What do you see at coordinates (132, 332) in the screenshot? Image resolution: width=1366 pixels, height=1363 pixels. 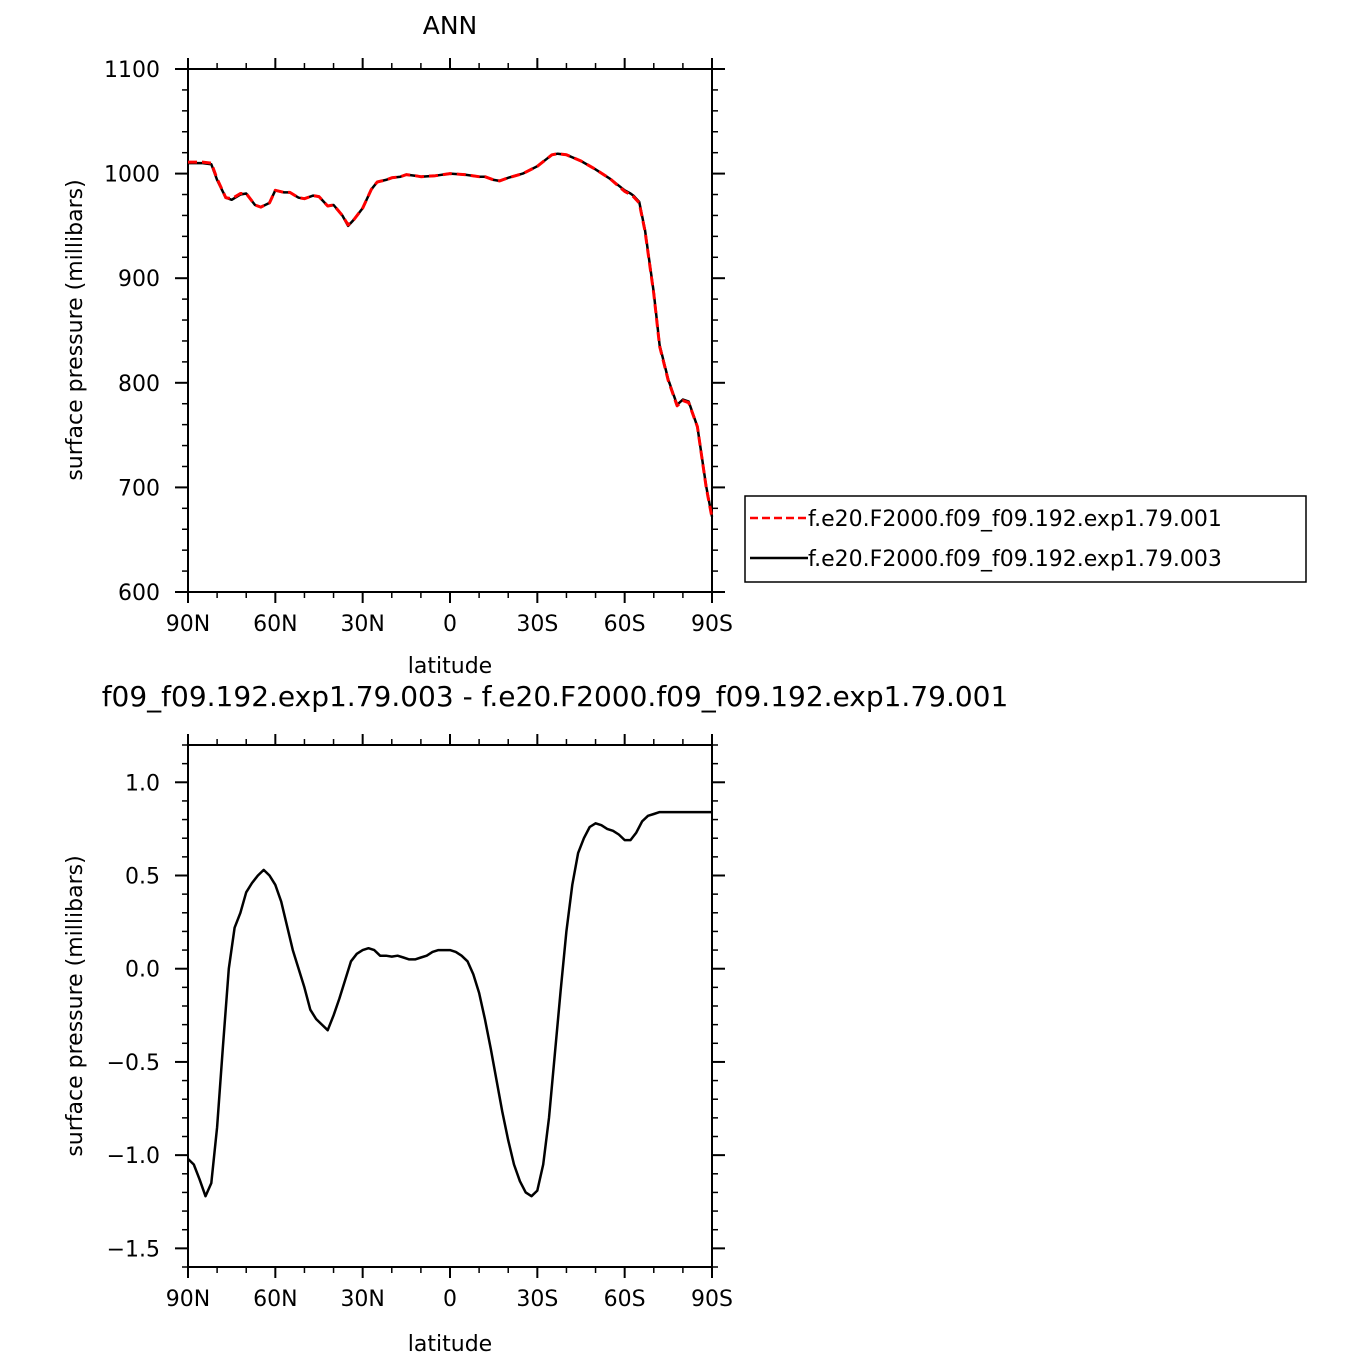 I see `top-y-tick-labels: 600 700 800 900 1000 1100` at bounding box center [132, 332].